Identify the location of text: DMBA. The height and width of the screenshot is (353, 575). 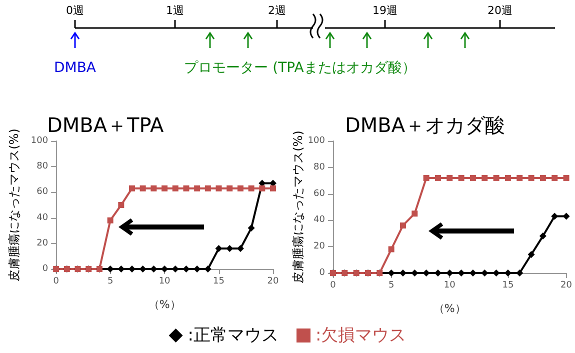
(75, 68).